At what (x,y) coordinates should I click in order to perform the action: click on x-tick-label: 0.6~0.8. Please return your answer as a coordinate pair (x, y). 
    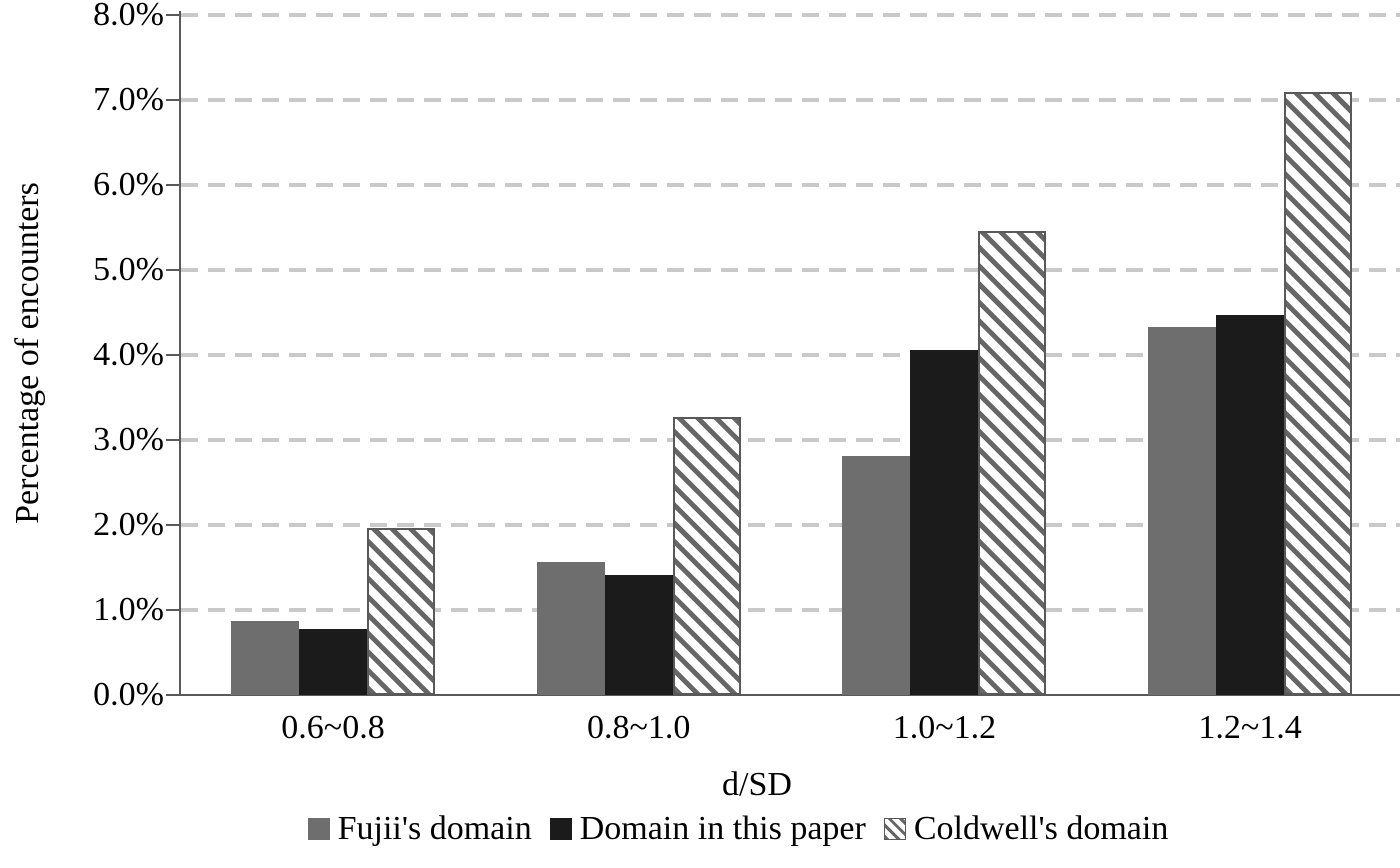
    Looking at the image, I should click on (333, 727).